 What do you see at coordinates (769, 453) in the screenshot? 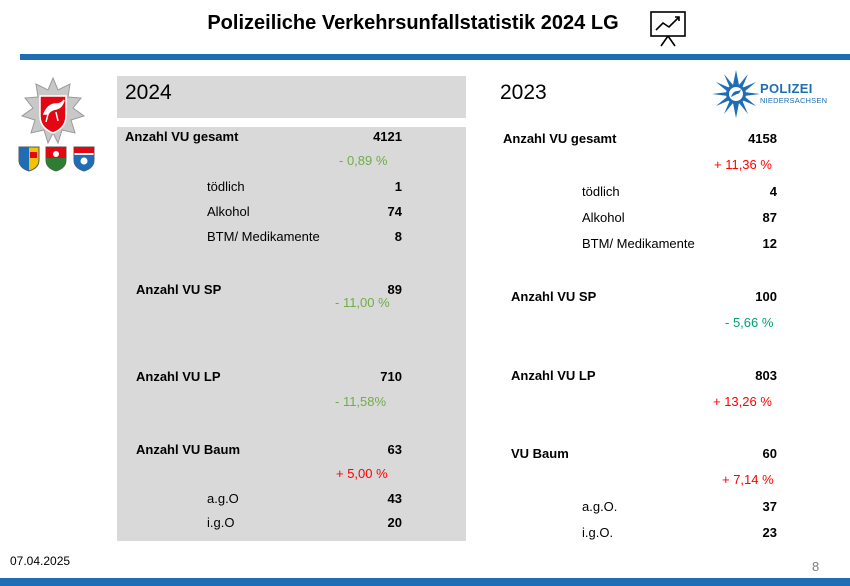
I see `tree-value-2023: 60` at bounding box center [769, 453].